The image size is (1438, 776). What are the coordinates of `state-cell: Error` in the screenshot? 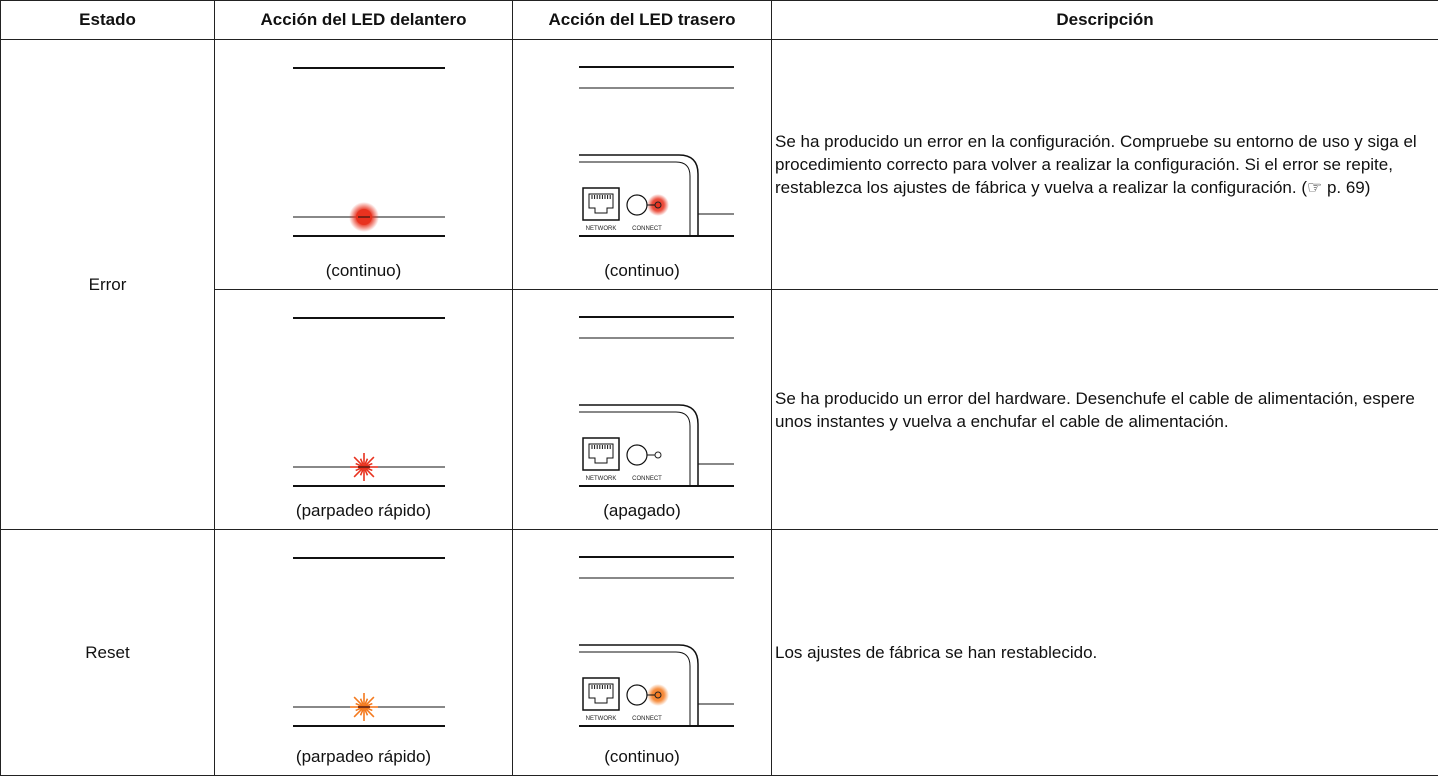 It's located at (107, 284).